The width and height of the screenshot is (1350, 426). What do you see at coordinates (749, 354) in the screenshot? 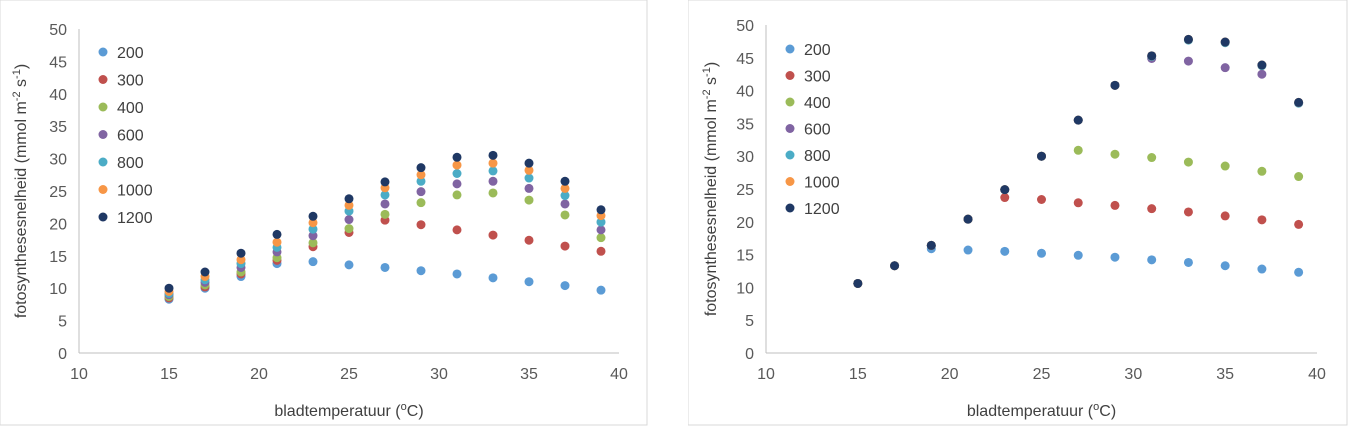
I see `right-y-tick-label: 0` at bounding box center [749, 354].